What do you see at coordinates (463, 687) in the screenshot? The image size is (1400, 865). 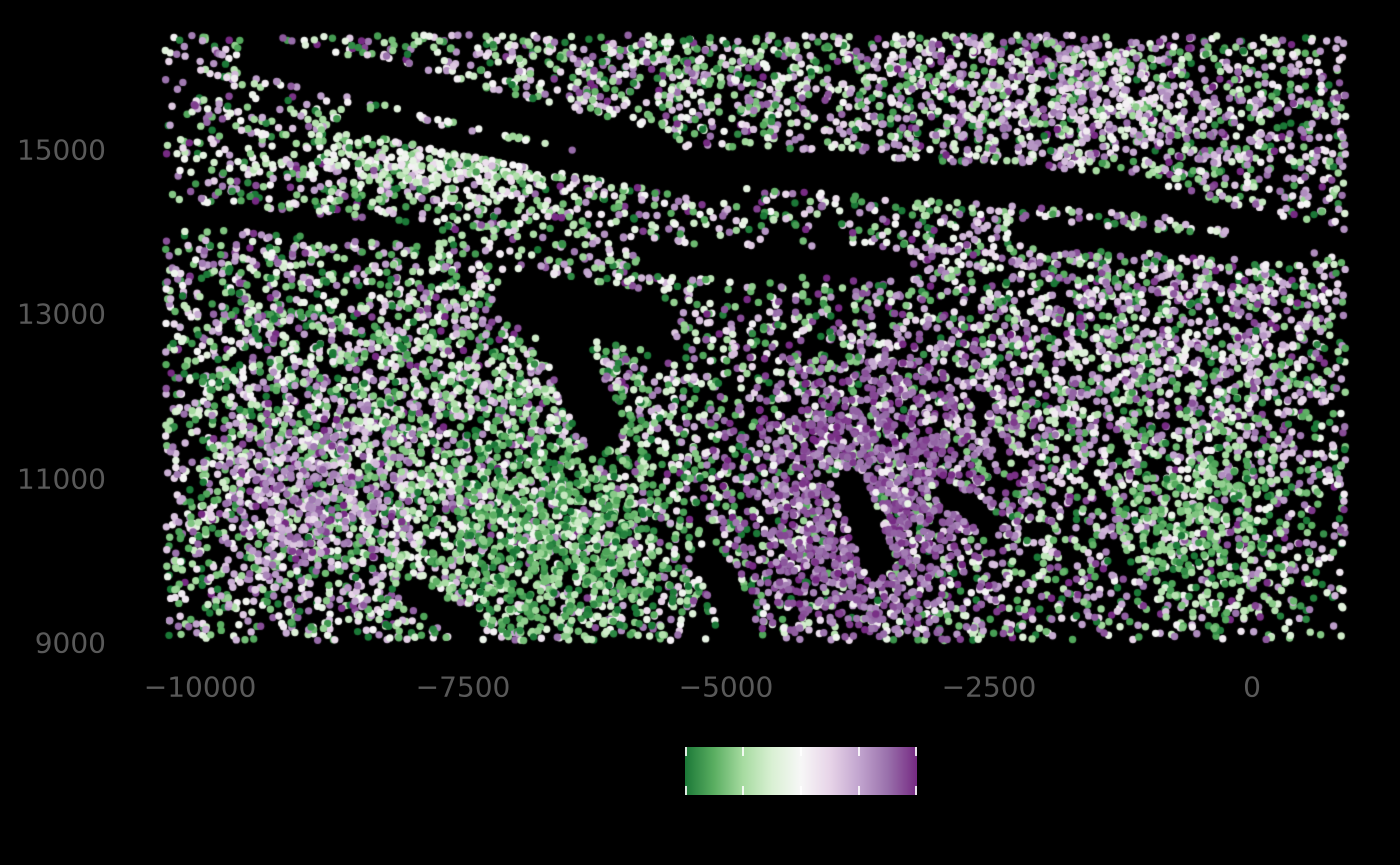 I see `x-tick-label: −7500` at bounding box center [463, 687].